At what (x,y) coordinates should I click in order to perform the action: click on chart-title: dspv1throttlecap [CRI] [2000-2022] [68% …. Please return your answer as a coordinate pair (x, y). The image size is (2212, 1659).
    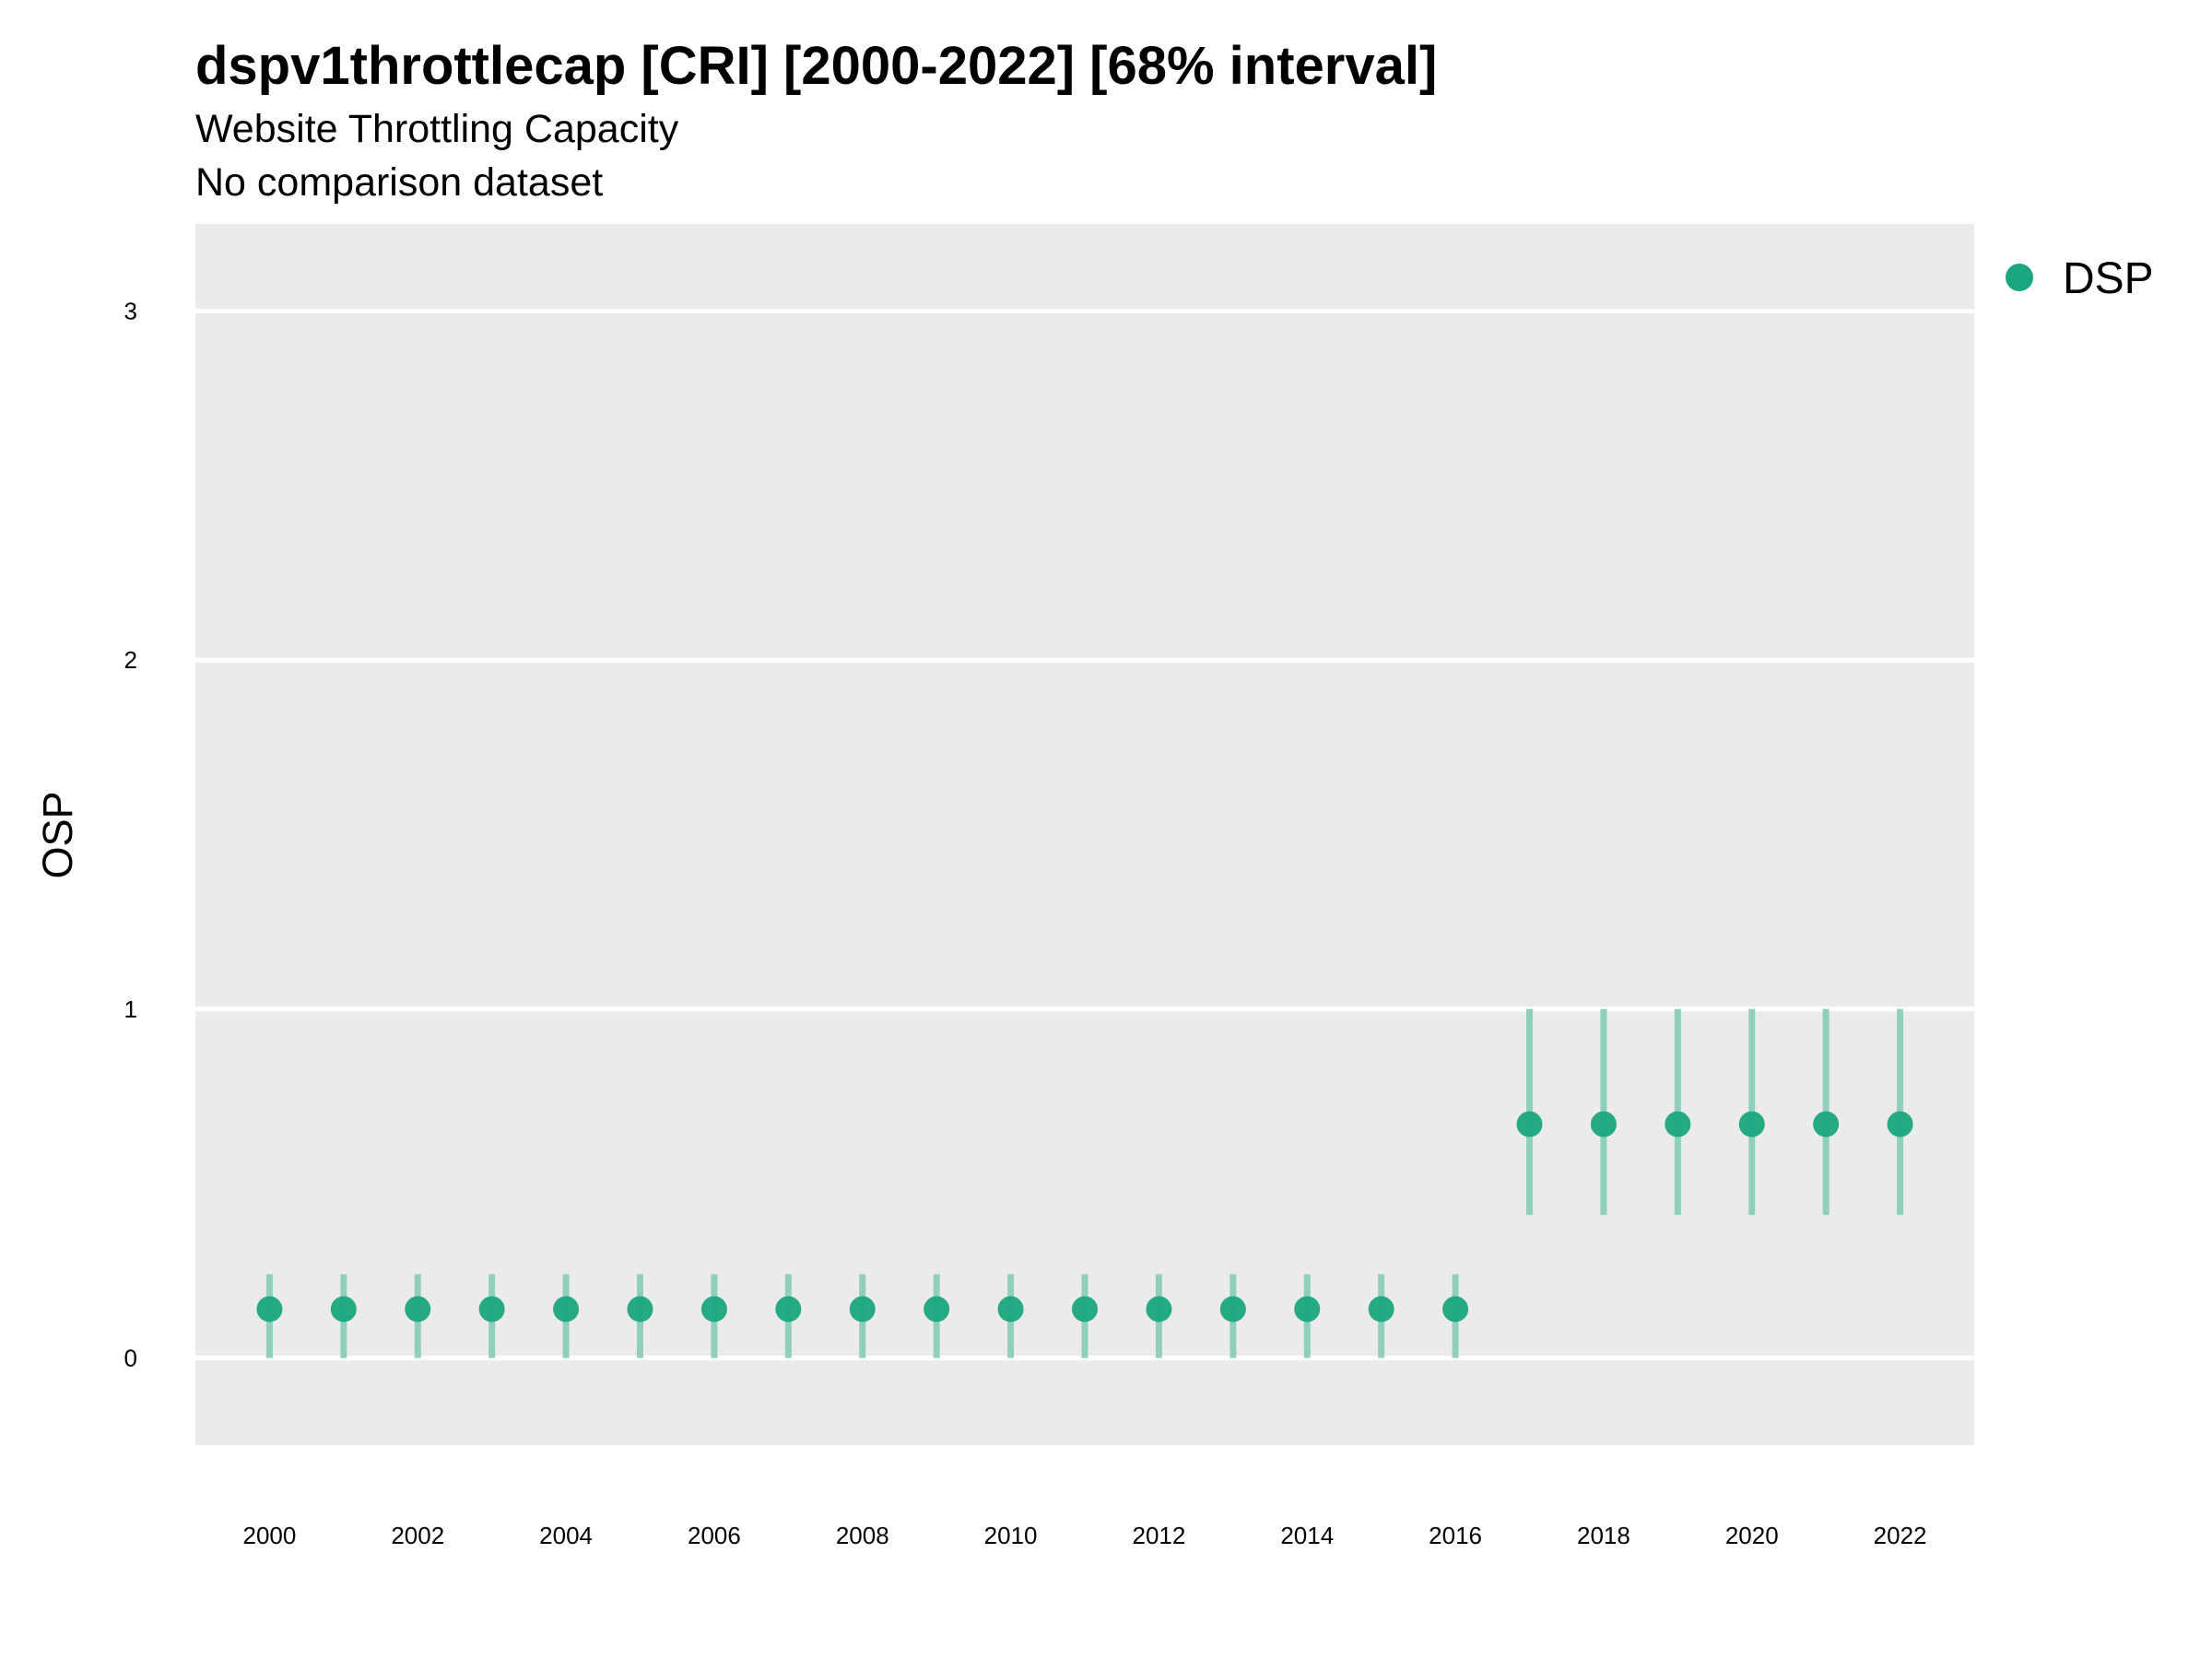
    Looking at the image, I should click on (816, 66).